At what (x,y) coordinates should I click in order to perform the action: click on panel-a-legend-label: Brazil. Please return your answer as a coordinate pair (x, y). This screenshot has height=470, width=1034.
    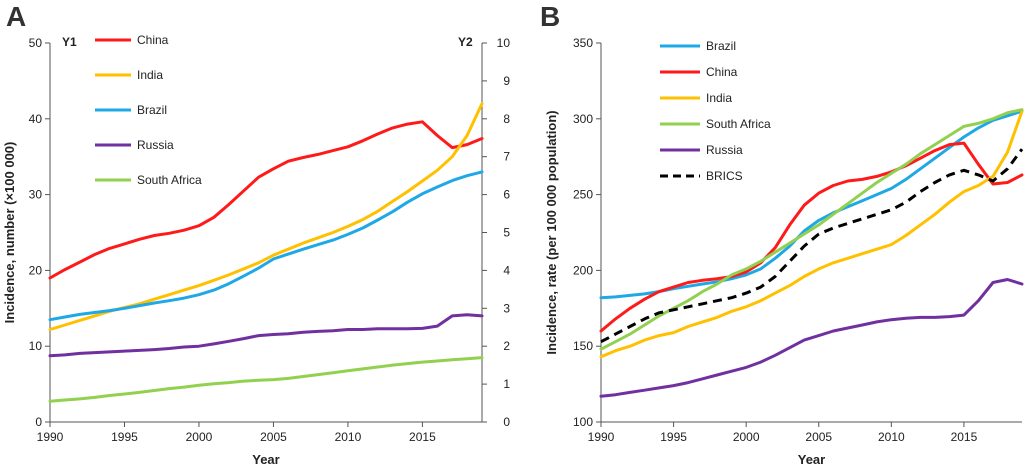
    Looking at the image, I should click on (152, 110).